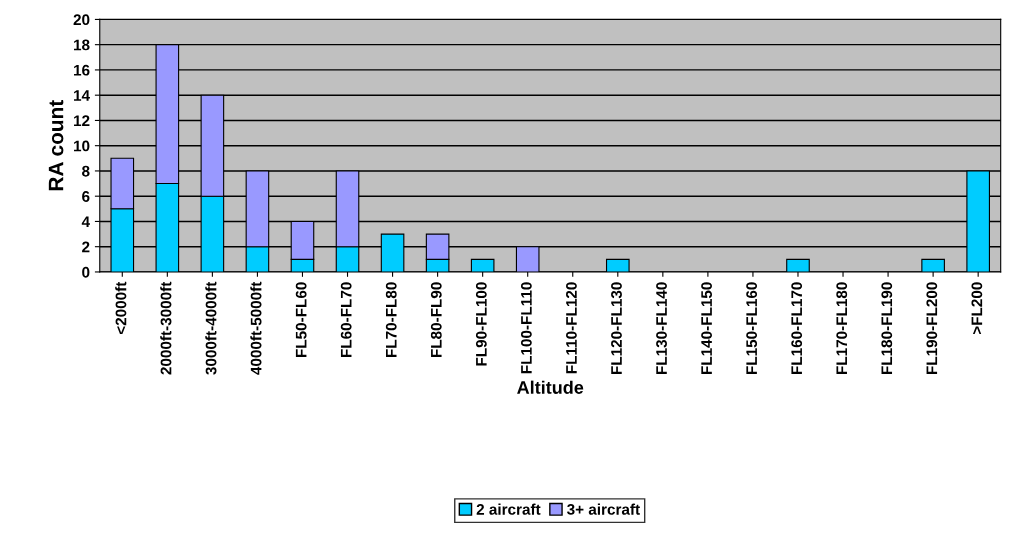 This screenshot has width=1018, height=555. What do you see at coordinates (86, 171) in the screenshot?
I see `y-tick-label: 8` at bounding box center [86, 171].